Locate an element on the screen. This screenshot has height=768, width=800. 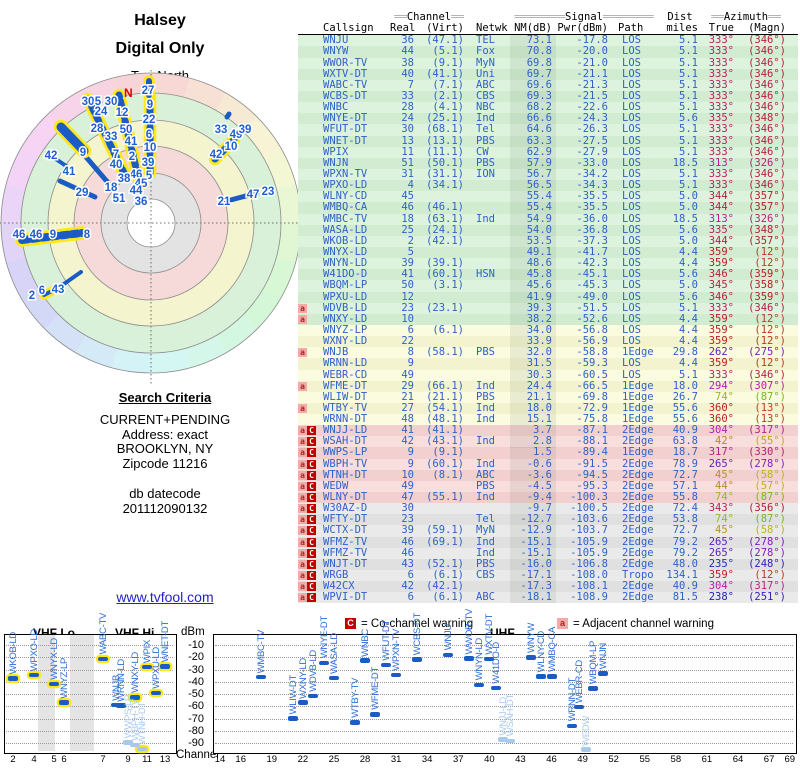
north-indicator: N is located at coordinates (128, 93).